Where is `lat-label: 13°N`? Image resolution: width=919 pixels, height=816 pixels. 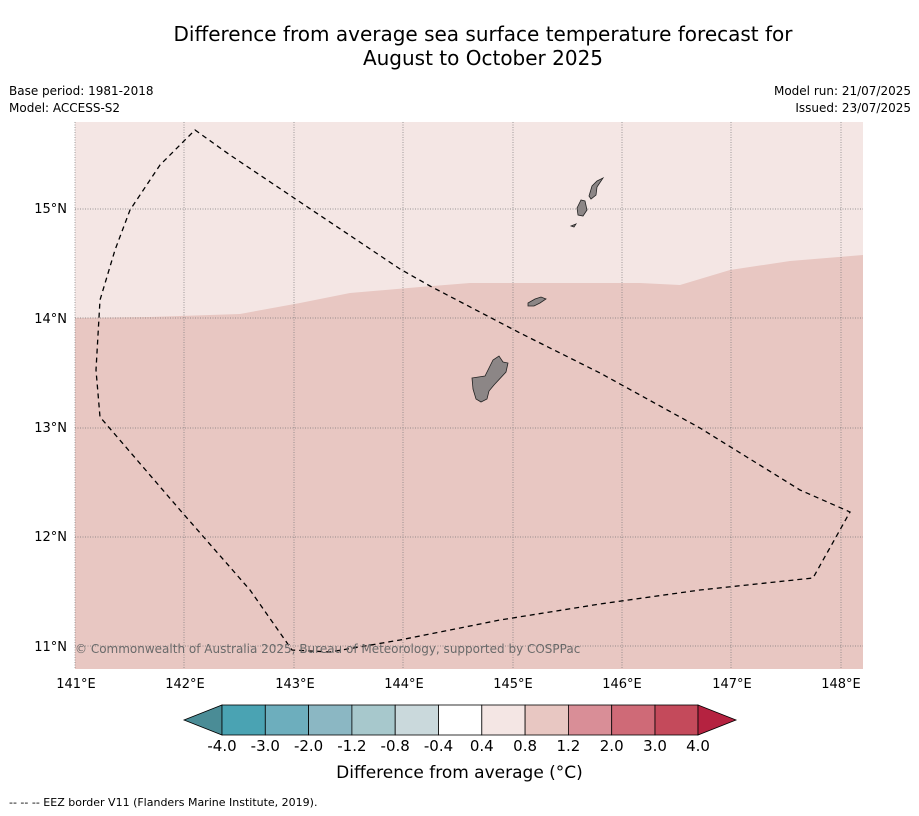
lat-label: 13°N is located at coordinates (50, 428).